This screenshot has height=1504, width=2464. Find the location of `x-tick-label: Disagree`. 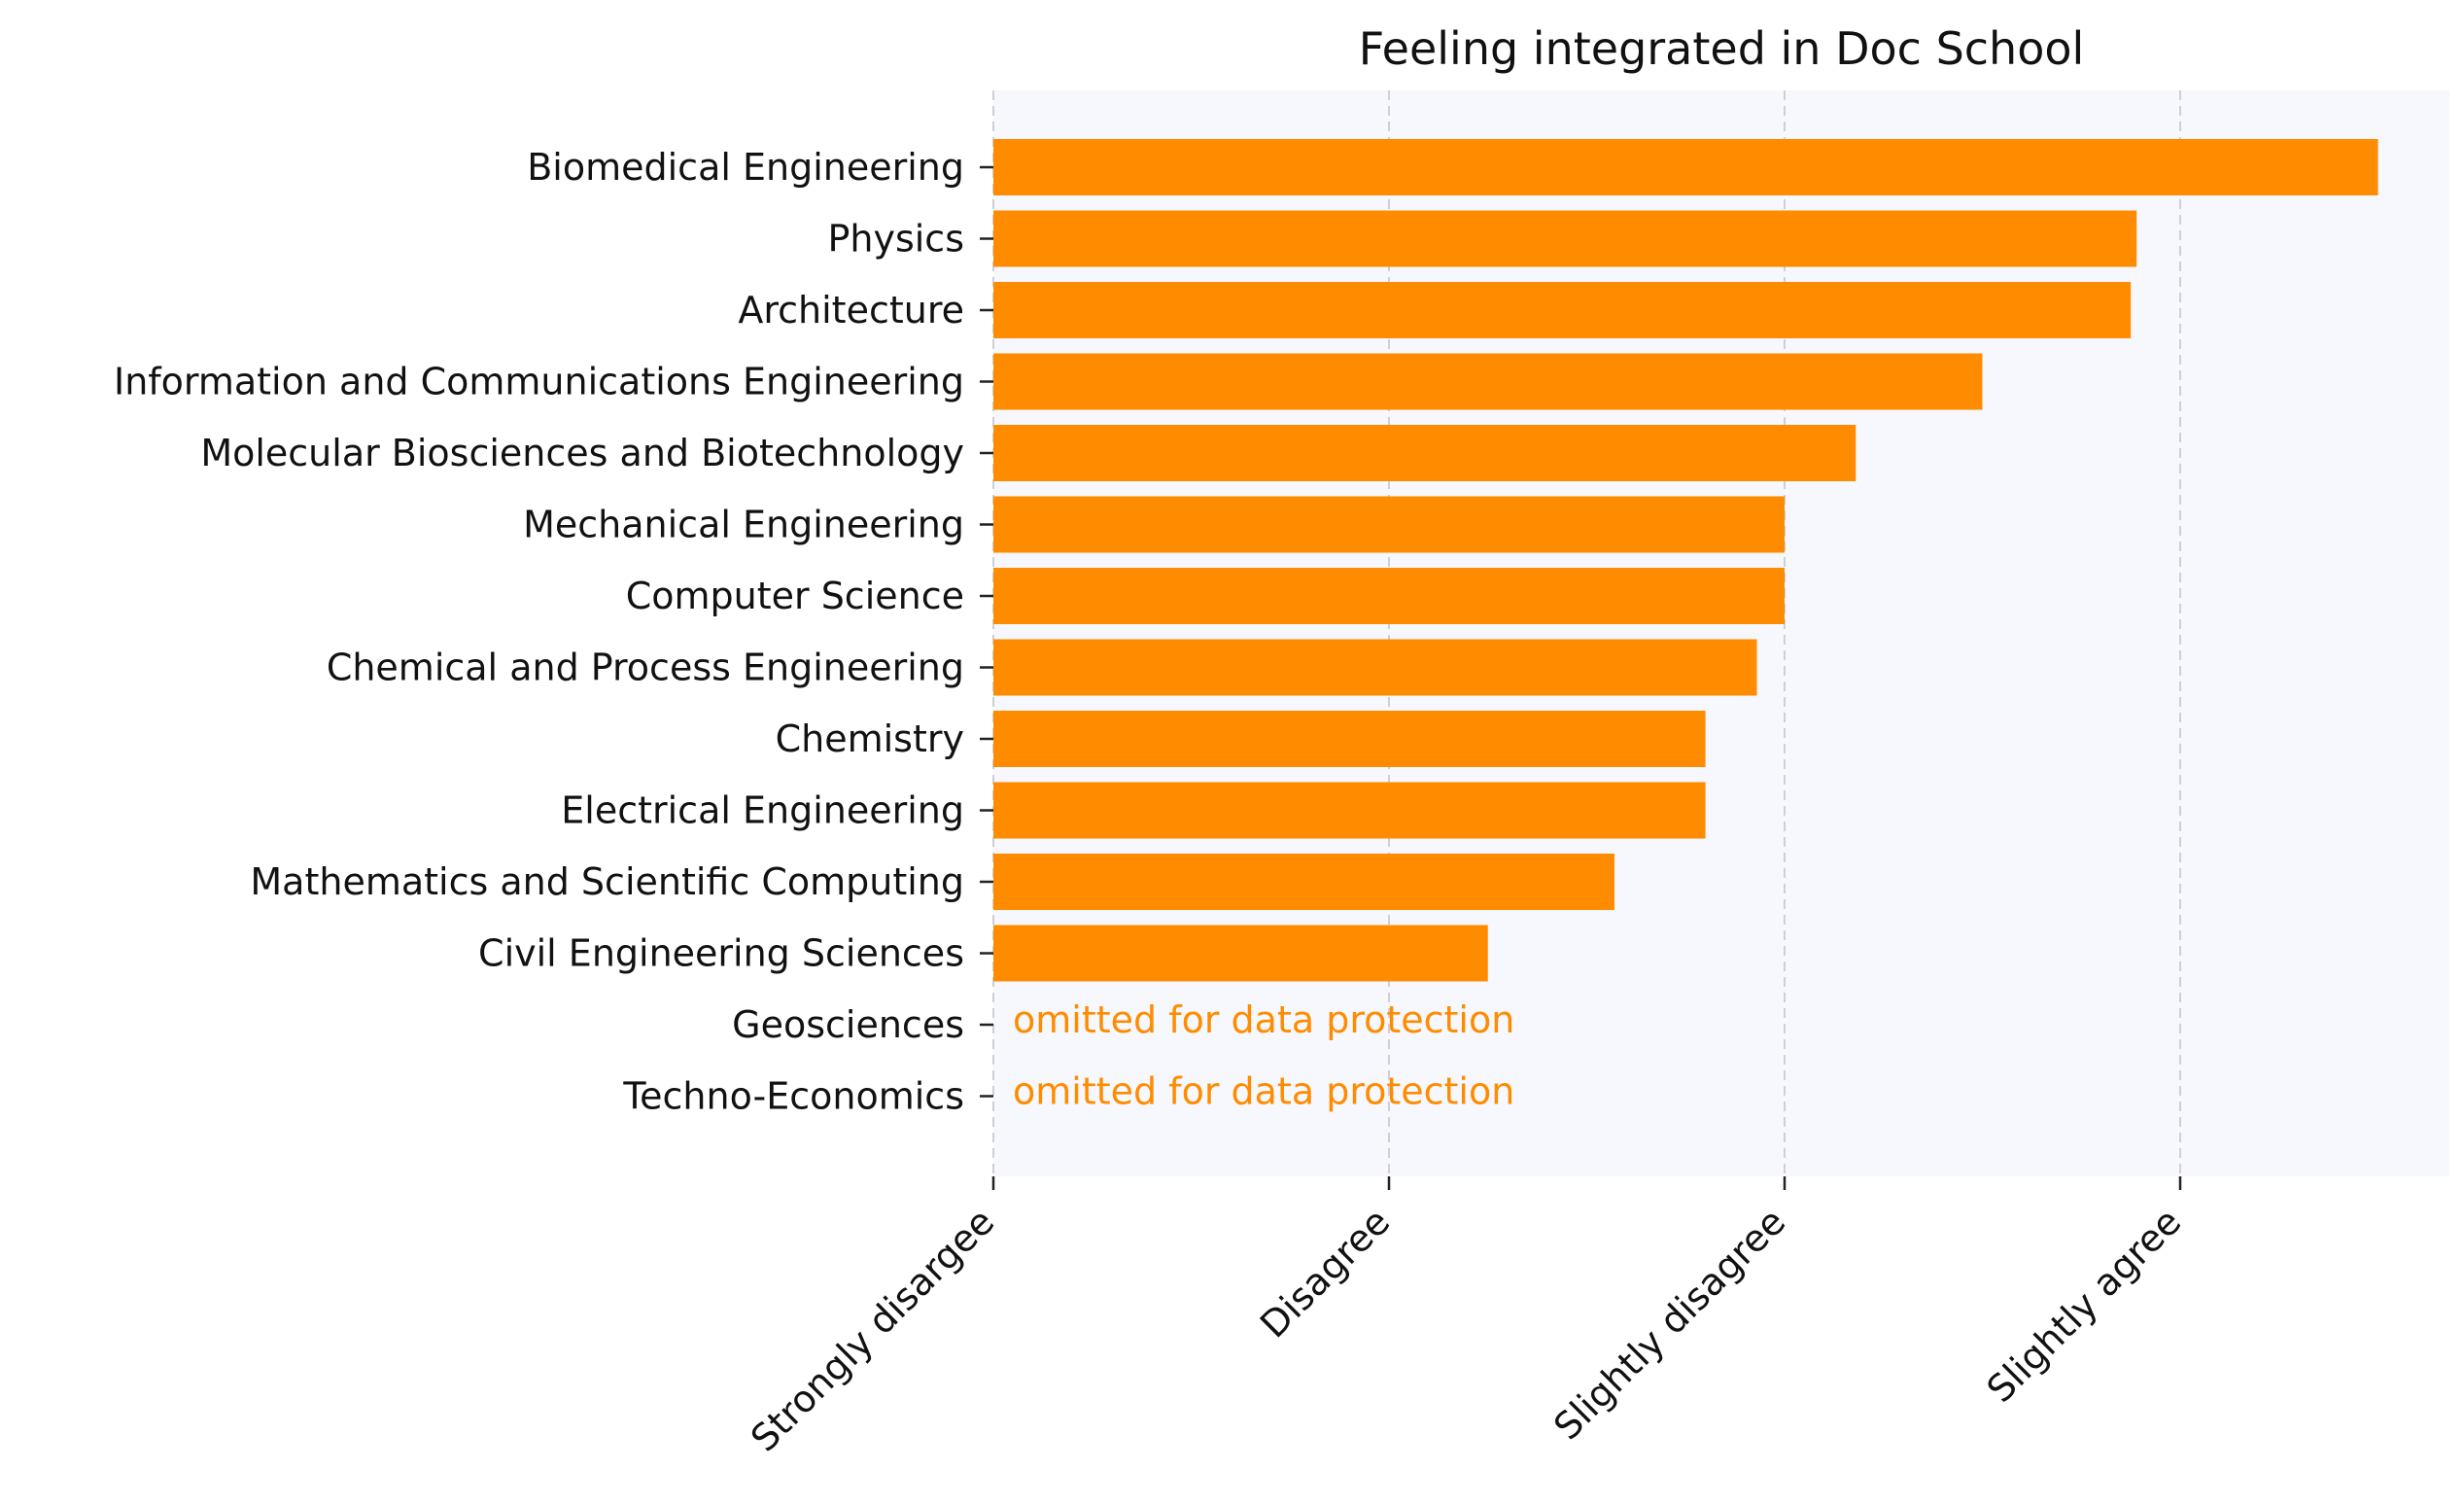

x-tick-label: Disagree is located at coordinates (1325, 1273).